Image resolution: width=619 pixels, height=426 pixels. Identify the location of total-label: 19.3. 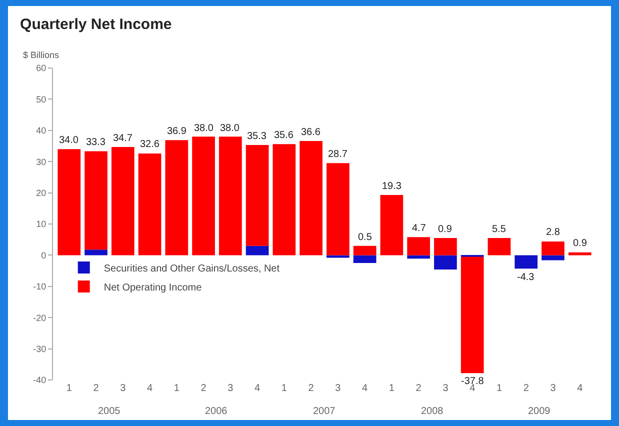
(392, 186).